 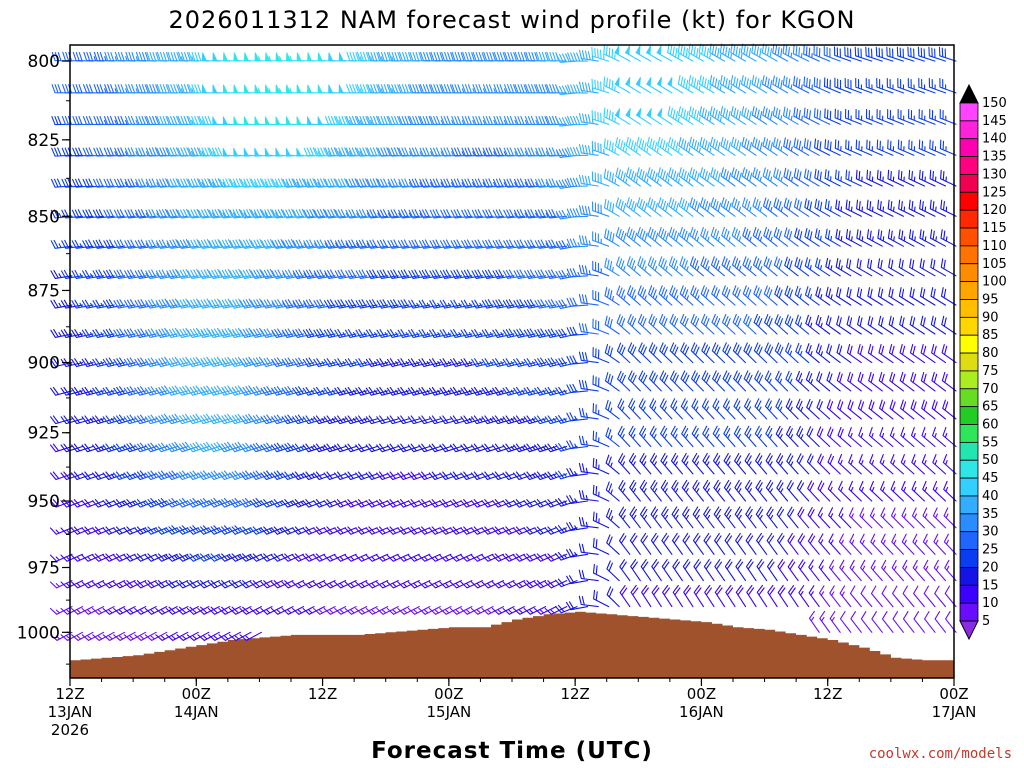 What do you see at coordinates (940, 754) in the screenshot?
I see `credit-text: coolwx.com/models` at bounding box center [940, 754].